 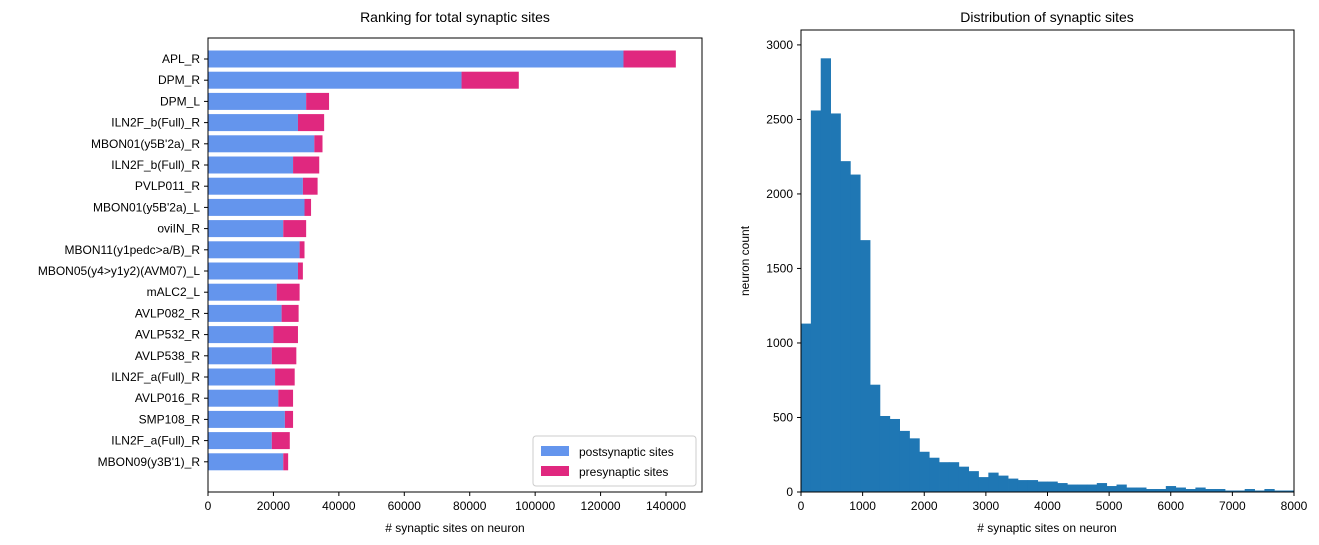 What do you see at coordinates (779, 119) in the screenshot?
I see `y-tick-label: 2500` at bounding box center [779, 119].